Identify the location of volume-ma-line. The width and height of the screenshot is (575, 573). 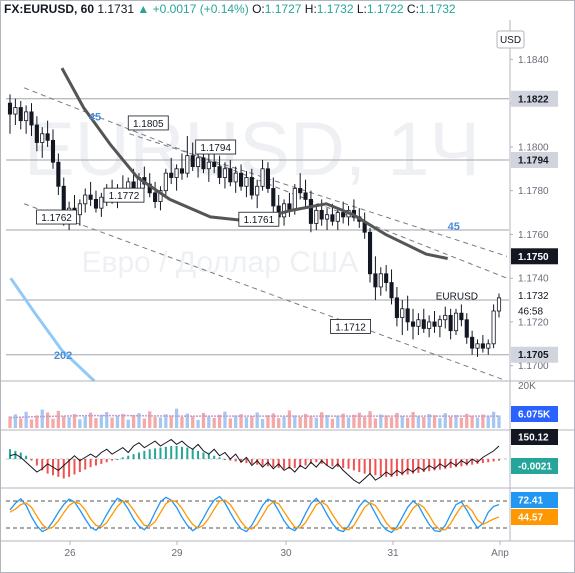
(254, 416).